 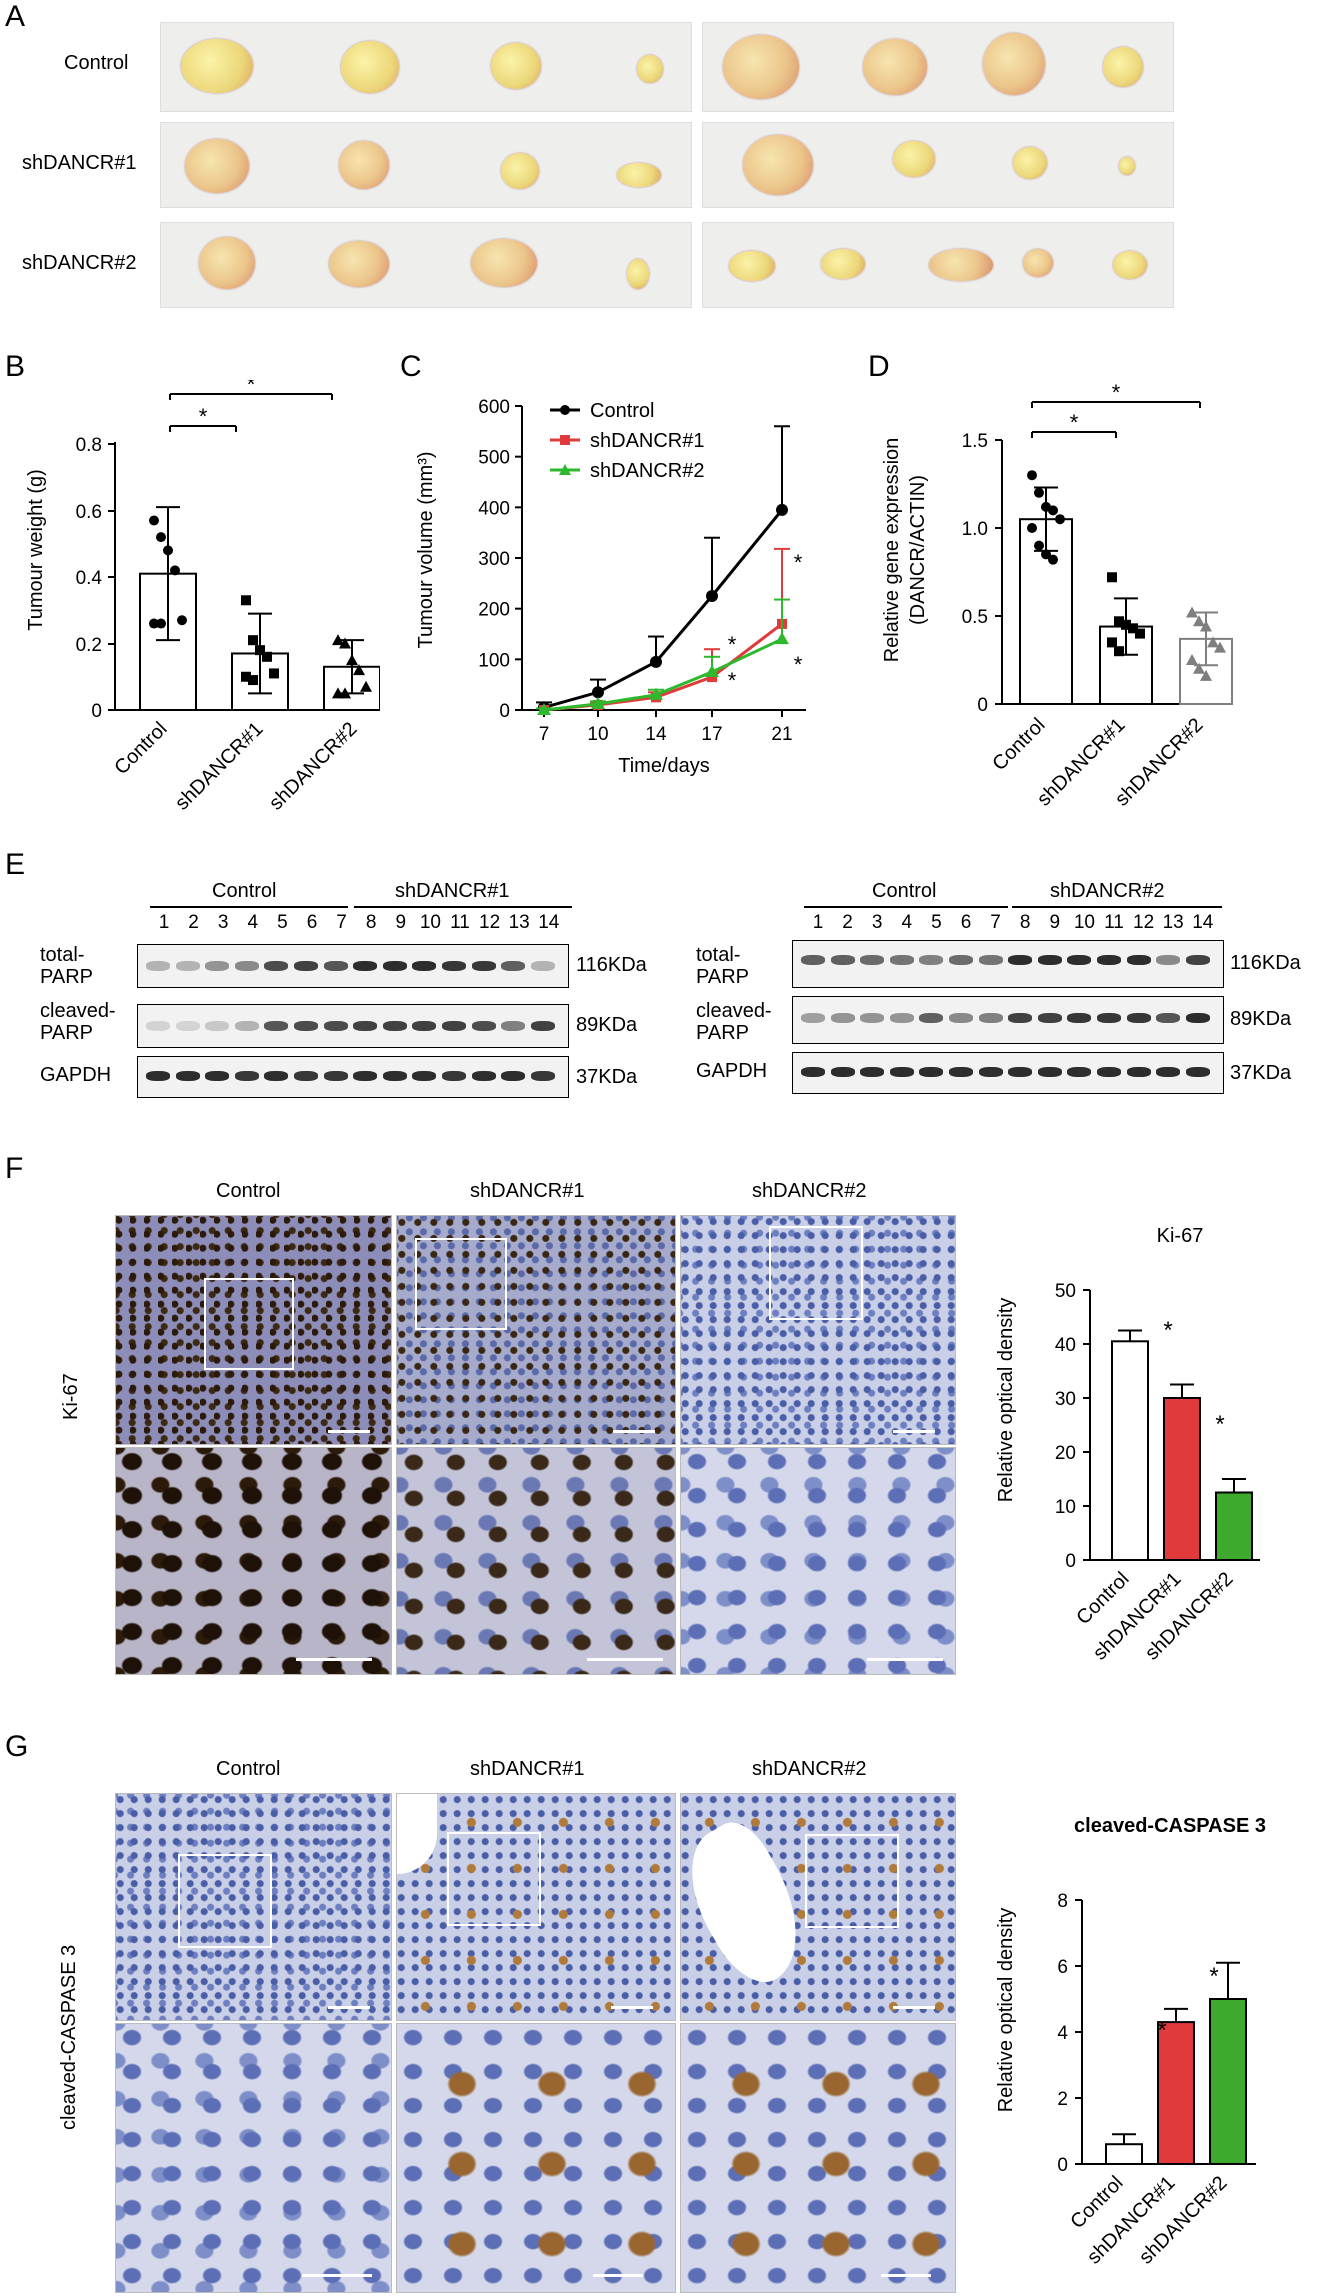 I want to click on chart-f-ytick: 20, so click(x=1065, y=1453).